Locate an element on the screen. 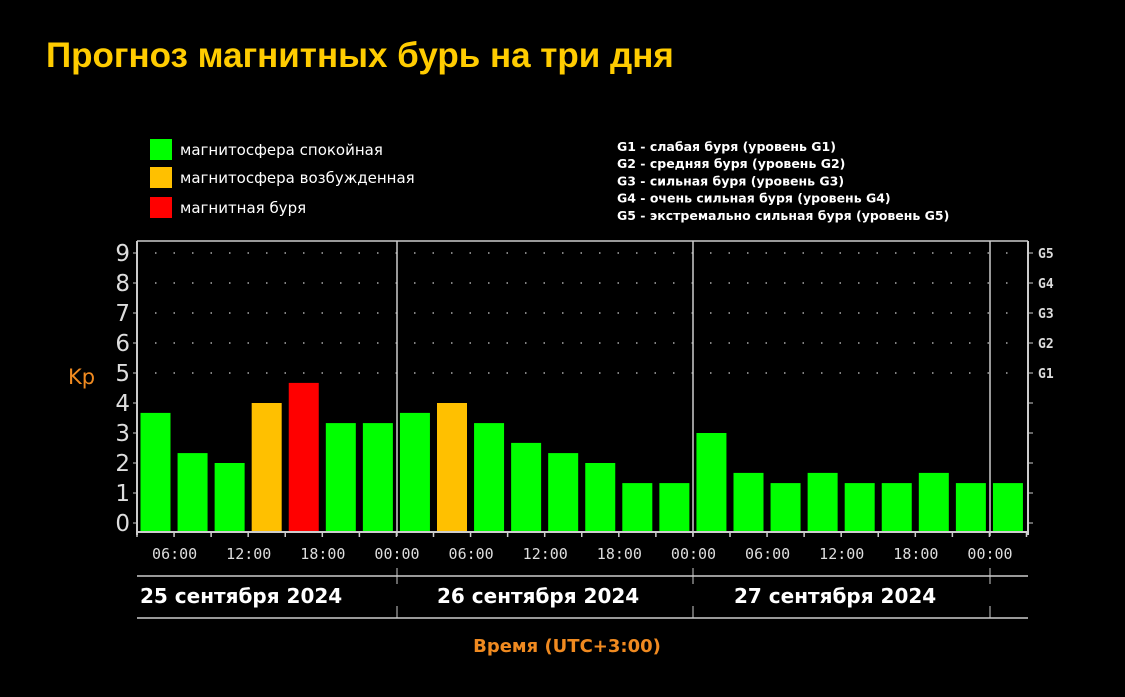 This screenshot has height=697, width=1125. g-legend-item: G4 - очень сильная буря (уровень G4) is located at coordinates (754, 198).